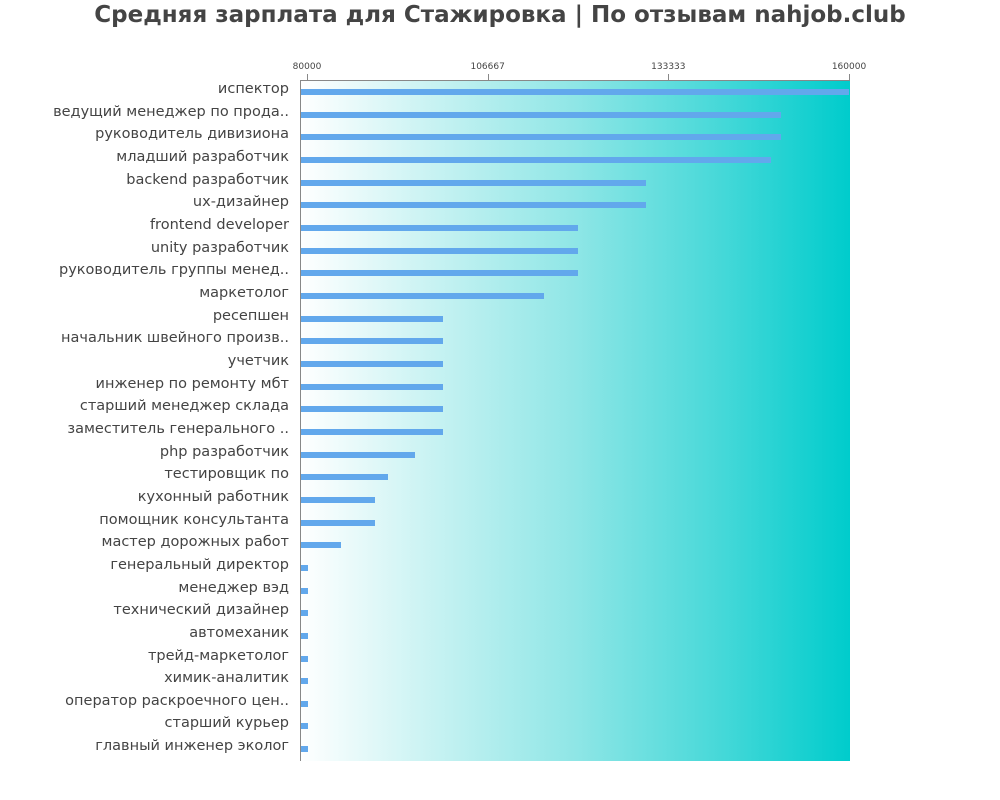  What do you see at coordinates (175, 338) in the screenshot?
I see `category-label: начальник швейного произв..` at bounding box center [175, 338].